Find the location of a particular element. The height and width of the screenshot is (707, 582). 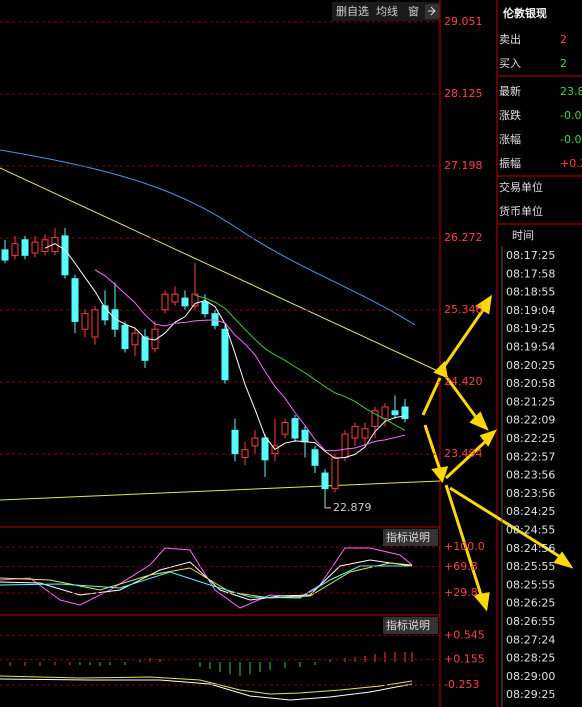

quote-value: +0.2 is located at coordinates (571, 163).